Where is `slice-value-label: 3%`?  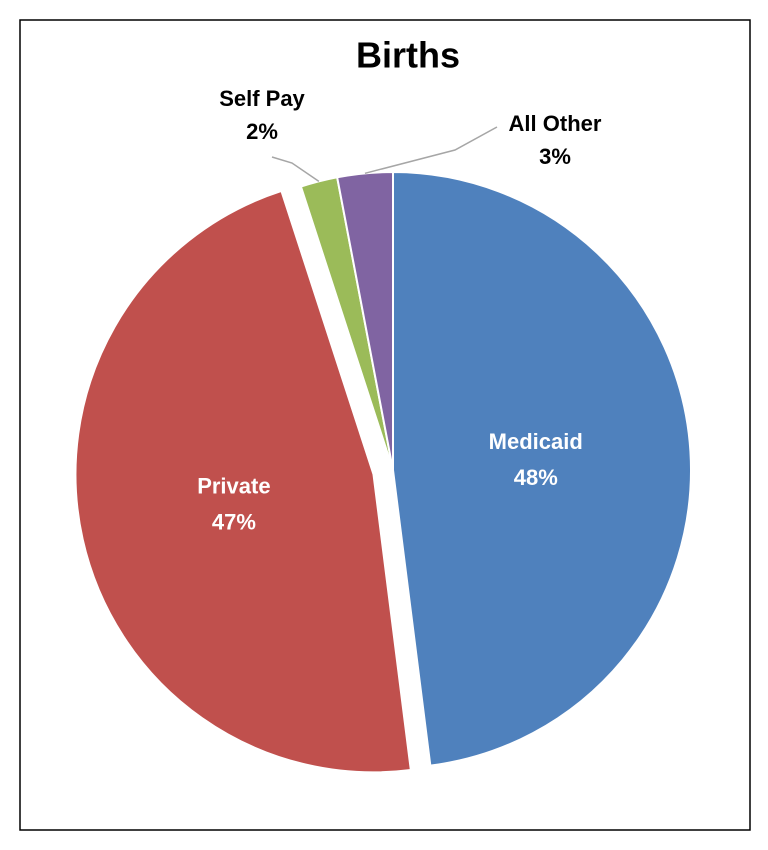
slice-value-label: 3% is located at coordinates (555, 156).